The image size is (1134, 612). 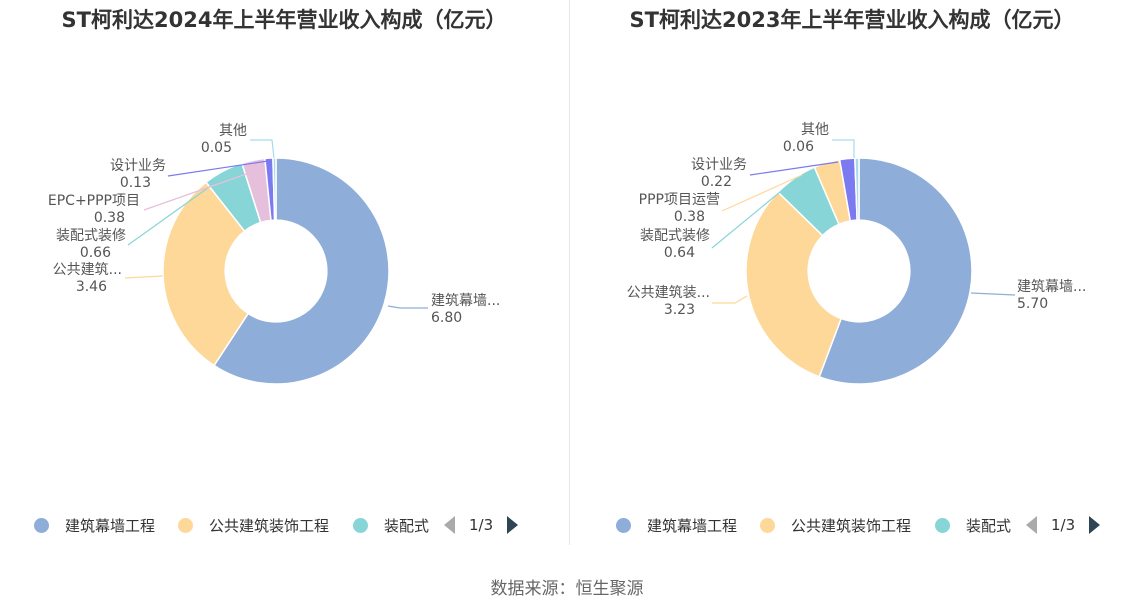 I want to click on slice-label-value: 5.70, so click(x=1032, y=304).